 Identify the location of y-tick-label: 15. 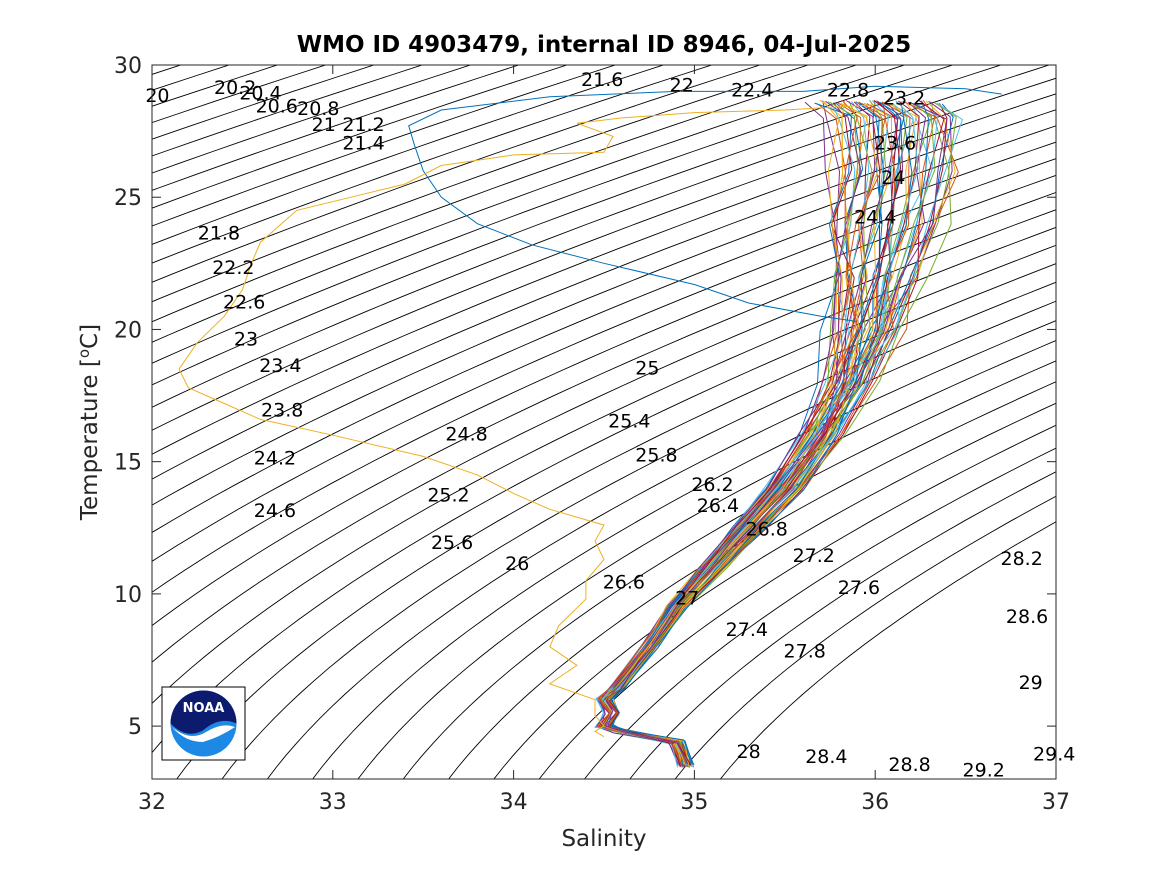
(128, 463).